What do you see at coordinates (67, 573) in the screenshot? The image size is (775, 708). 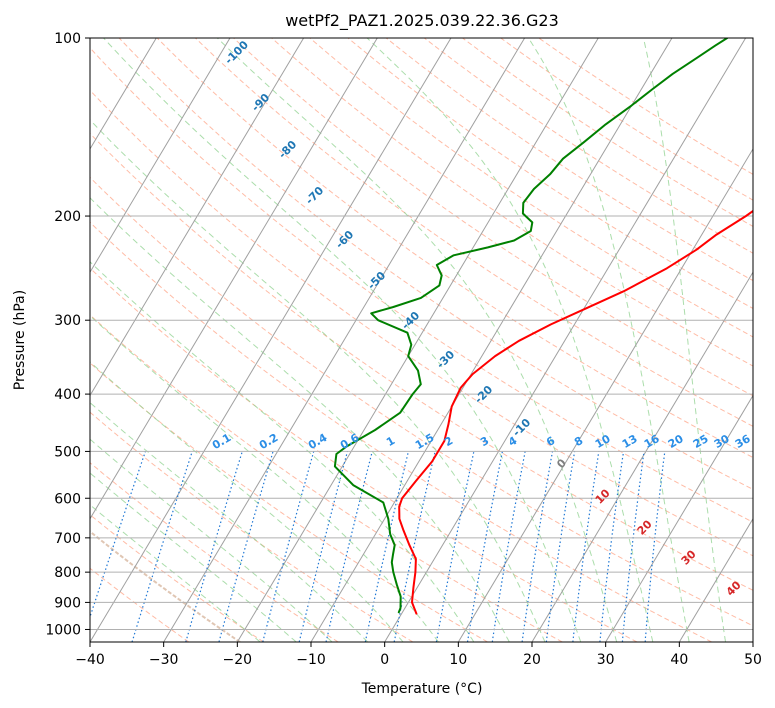 I see `y-tick-label: 800` at bounding box center [67, 573].